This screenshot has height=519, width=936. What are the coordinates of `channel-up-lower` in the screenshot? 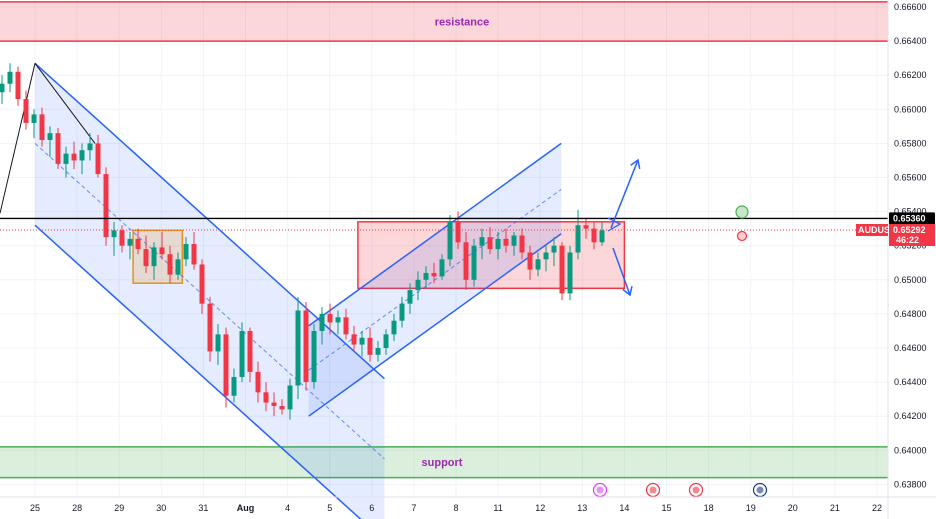 It's located at (435, 325).